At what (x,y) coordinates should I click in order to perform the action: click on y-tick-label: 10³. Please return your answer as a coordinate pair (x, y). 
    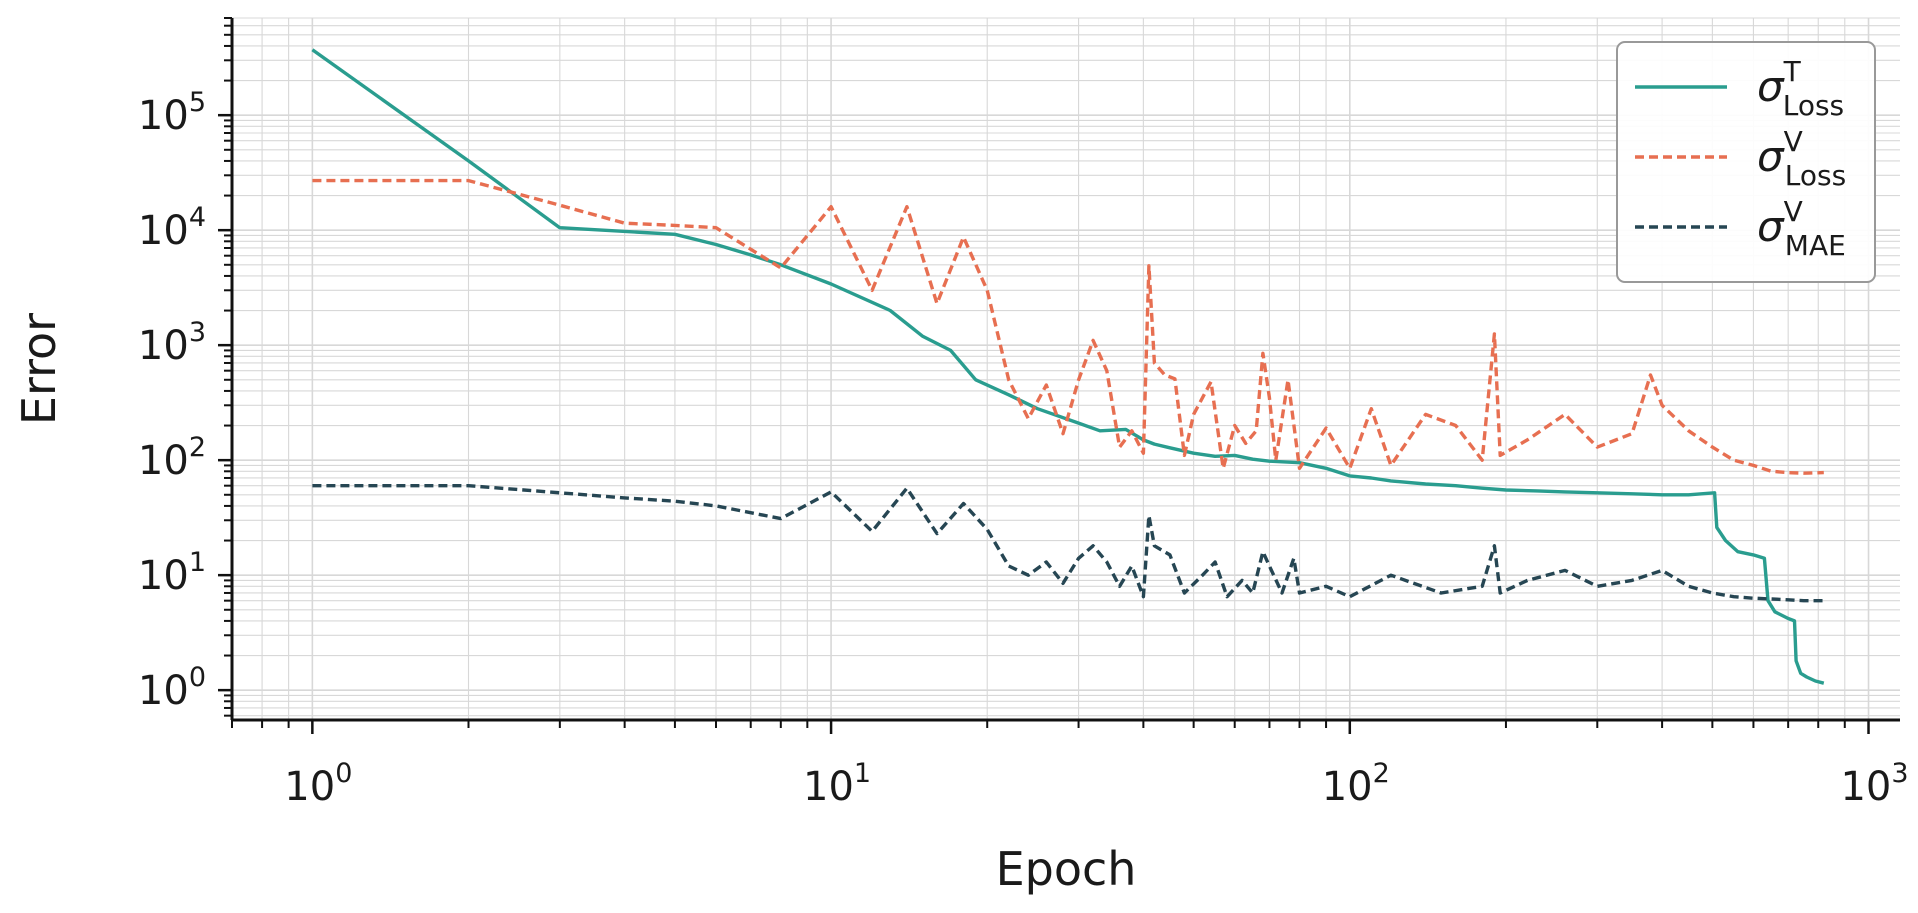
    Looking at the image, I should click on (172, 343).